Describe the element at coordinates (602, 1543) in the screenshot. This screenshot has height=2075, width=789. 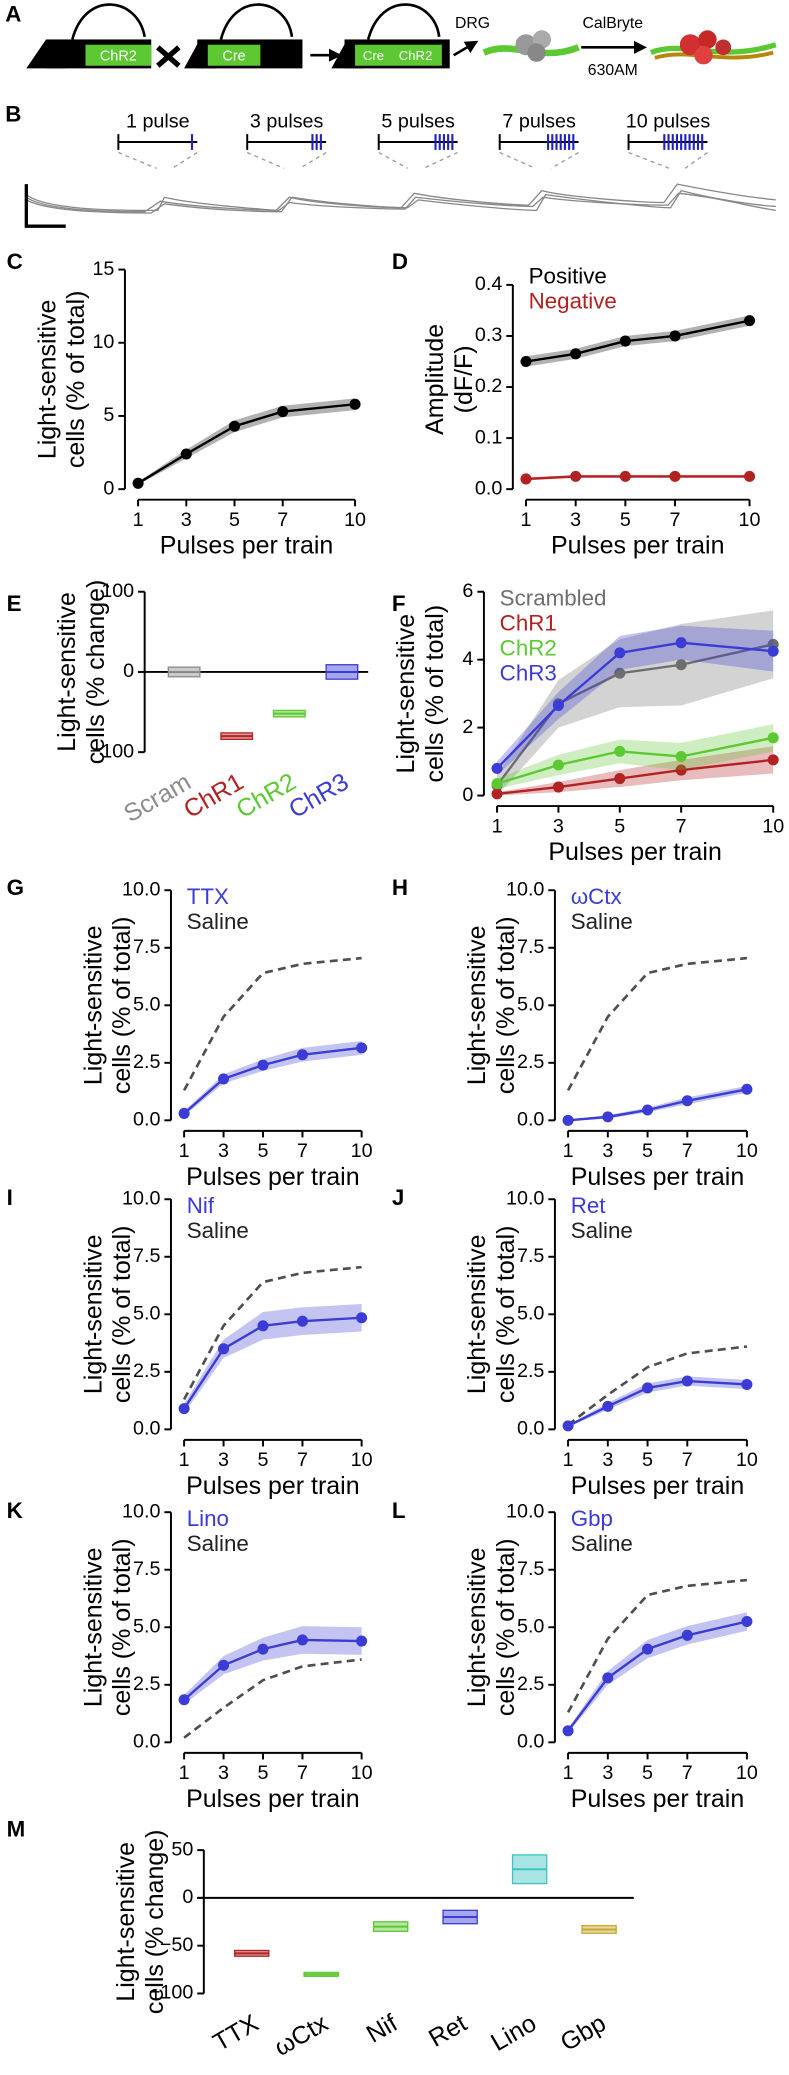
I see `legend-entry: Saline` at that location.